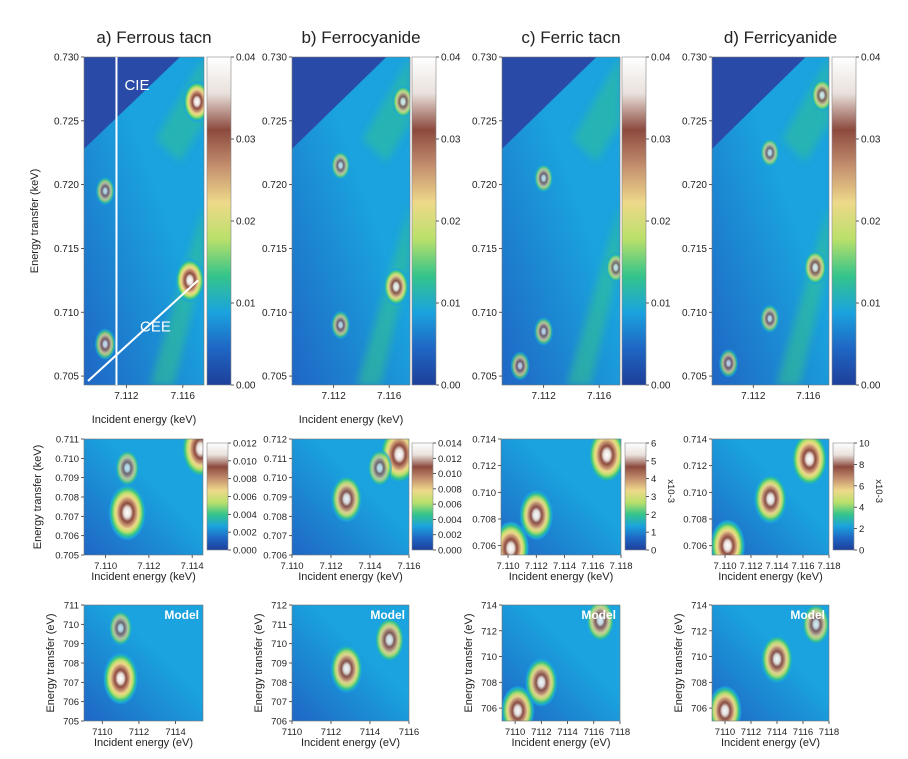 The height and width of the screenshot is (759, 908). I want to click on panel-title: b) Ferrocyanide, so click(360, 37).